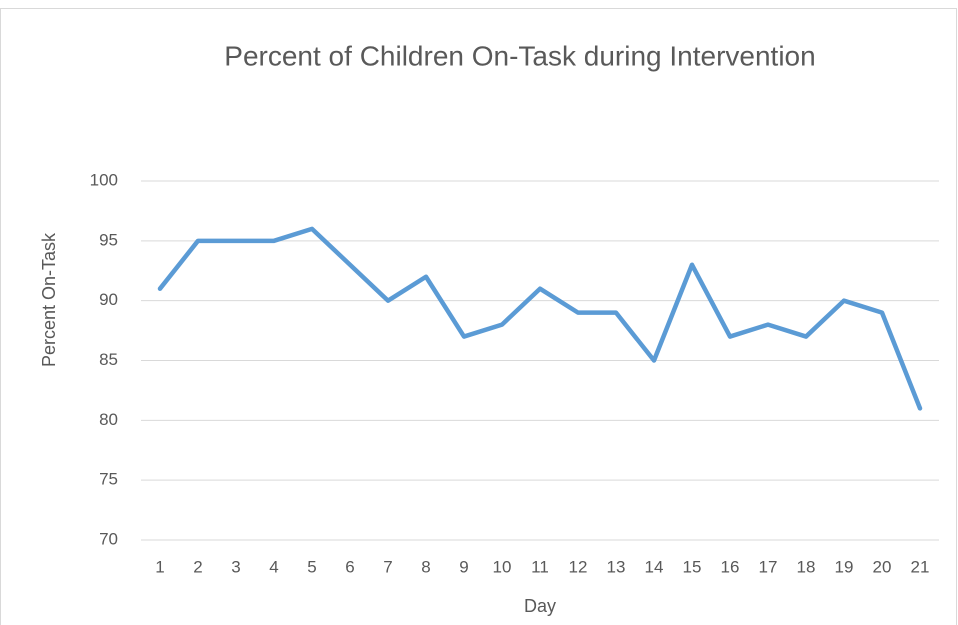  I want to click on x-tick-label: 8, so click(425, 566).